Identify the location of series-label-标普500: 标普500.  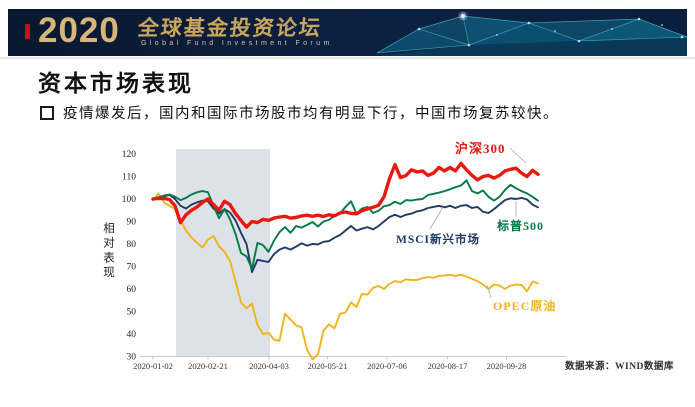
(520, 225).